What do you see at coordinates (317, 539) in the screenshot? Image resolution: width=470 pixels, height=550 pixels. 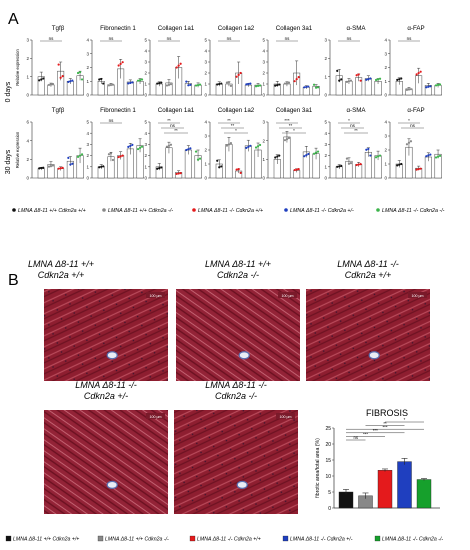 I see `legend-b-item-3: LMNA Δ8-11 -/- Cdkn2a +/-` at bounding box center [317, 539].